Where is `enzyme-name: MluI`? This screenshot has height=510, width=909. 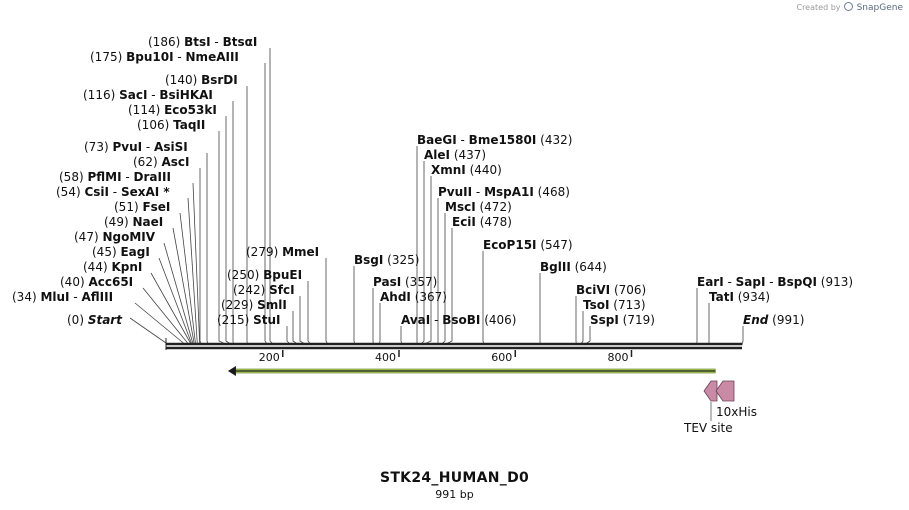
enzyme-name: MluI is located at coordinates (54, 297).